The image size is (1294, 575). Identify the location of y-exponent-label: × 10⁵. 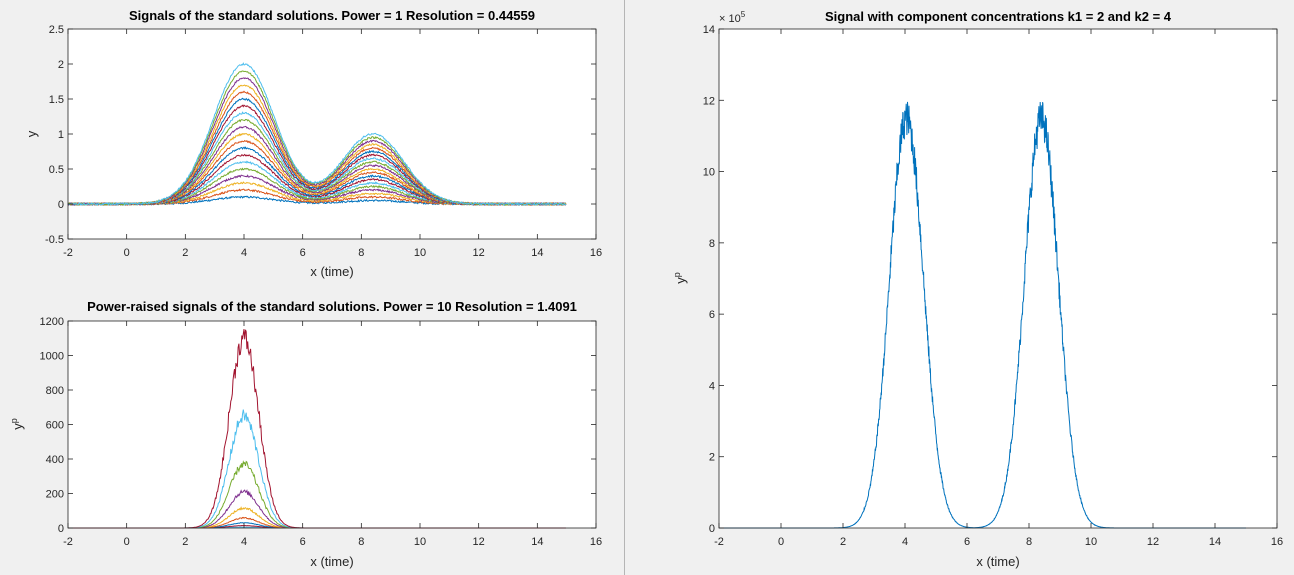
(732, 17).